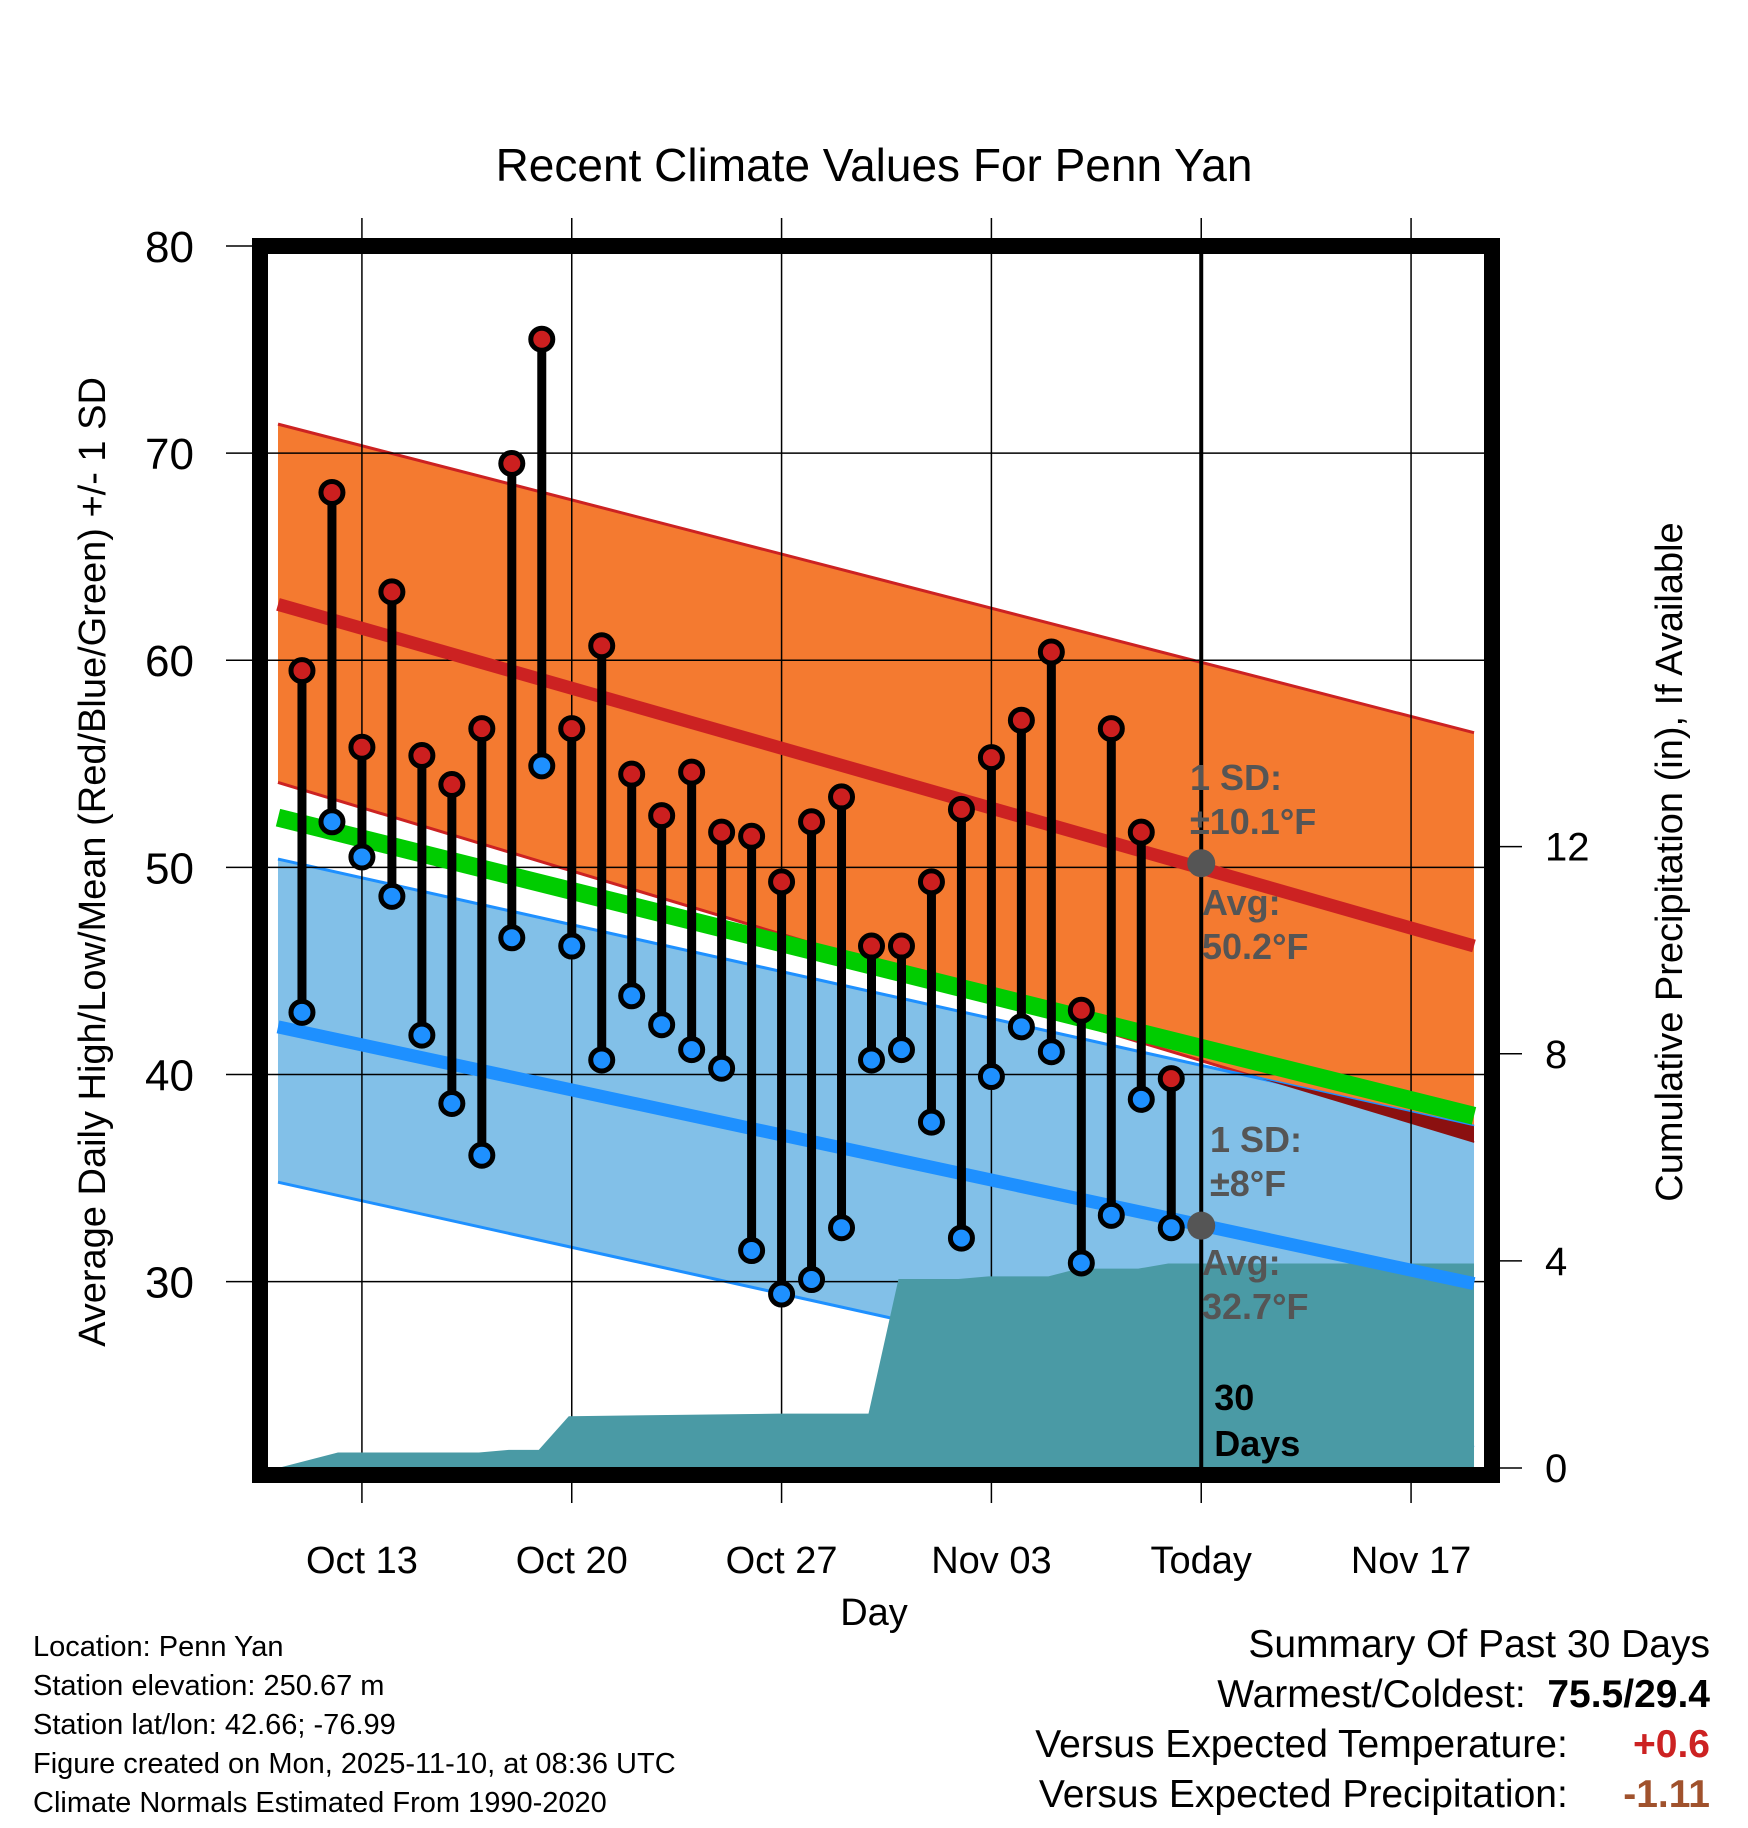 Image resolution: width=1748 pixels, height=1828 pixels. I want to click on summary-temp: Versus Expected Temperature: +0.6, so click(1372, 1745).